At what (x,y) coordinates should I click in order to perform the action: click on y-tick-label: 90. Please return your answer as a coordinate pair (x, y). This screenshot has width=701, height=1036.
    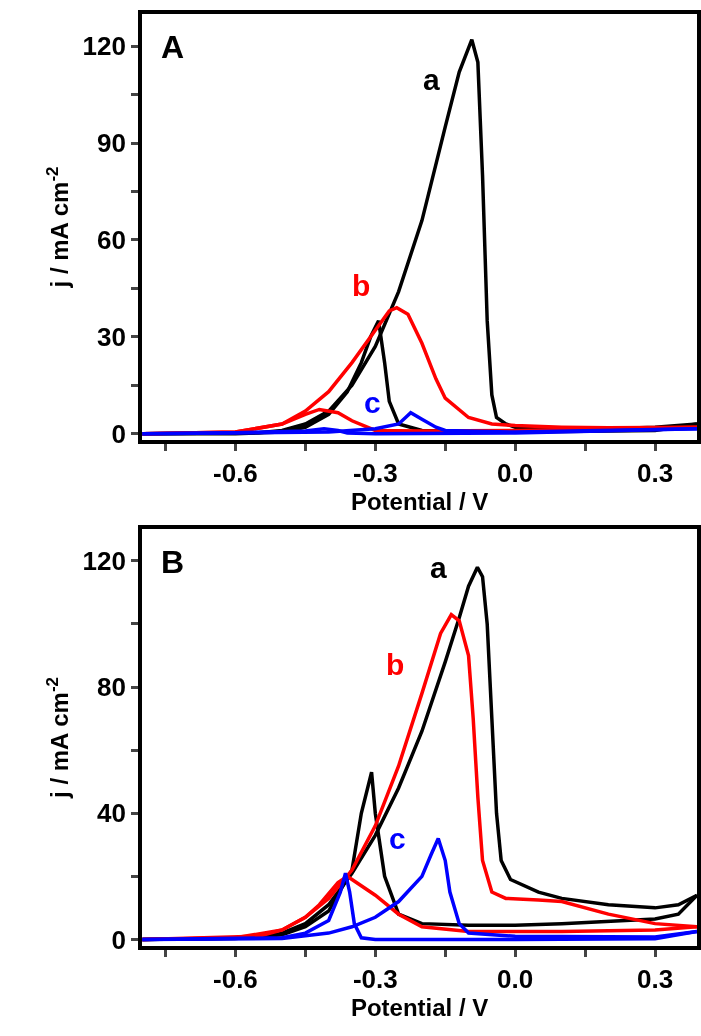
    Looking at the image, I should click on (111, 143).